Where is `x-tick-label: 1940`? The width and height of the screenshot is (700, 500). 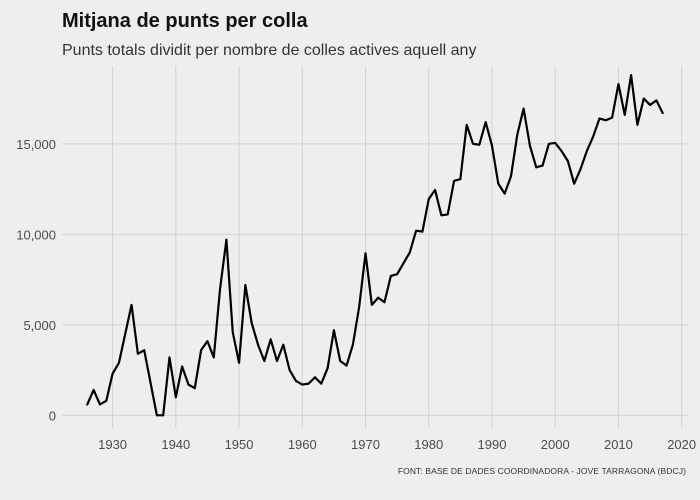 x-tick-label: 1940 is located at coordinates (175, 444).